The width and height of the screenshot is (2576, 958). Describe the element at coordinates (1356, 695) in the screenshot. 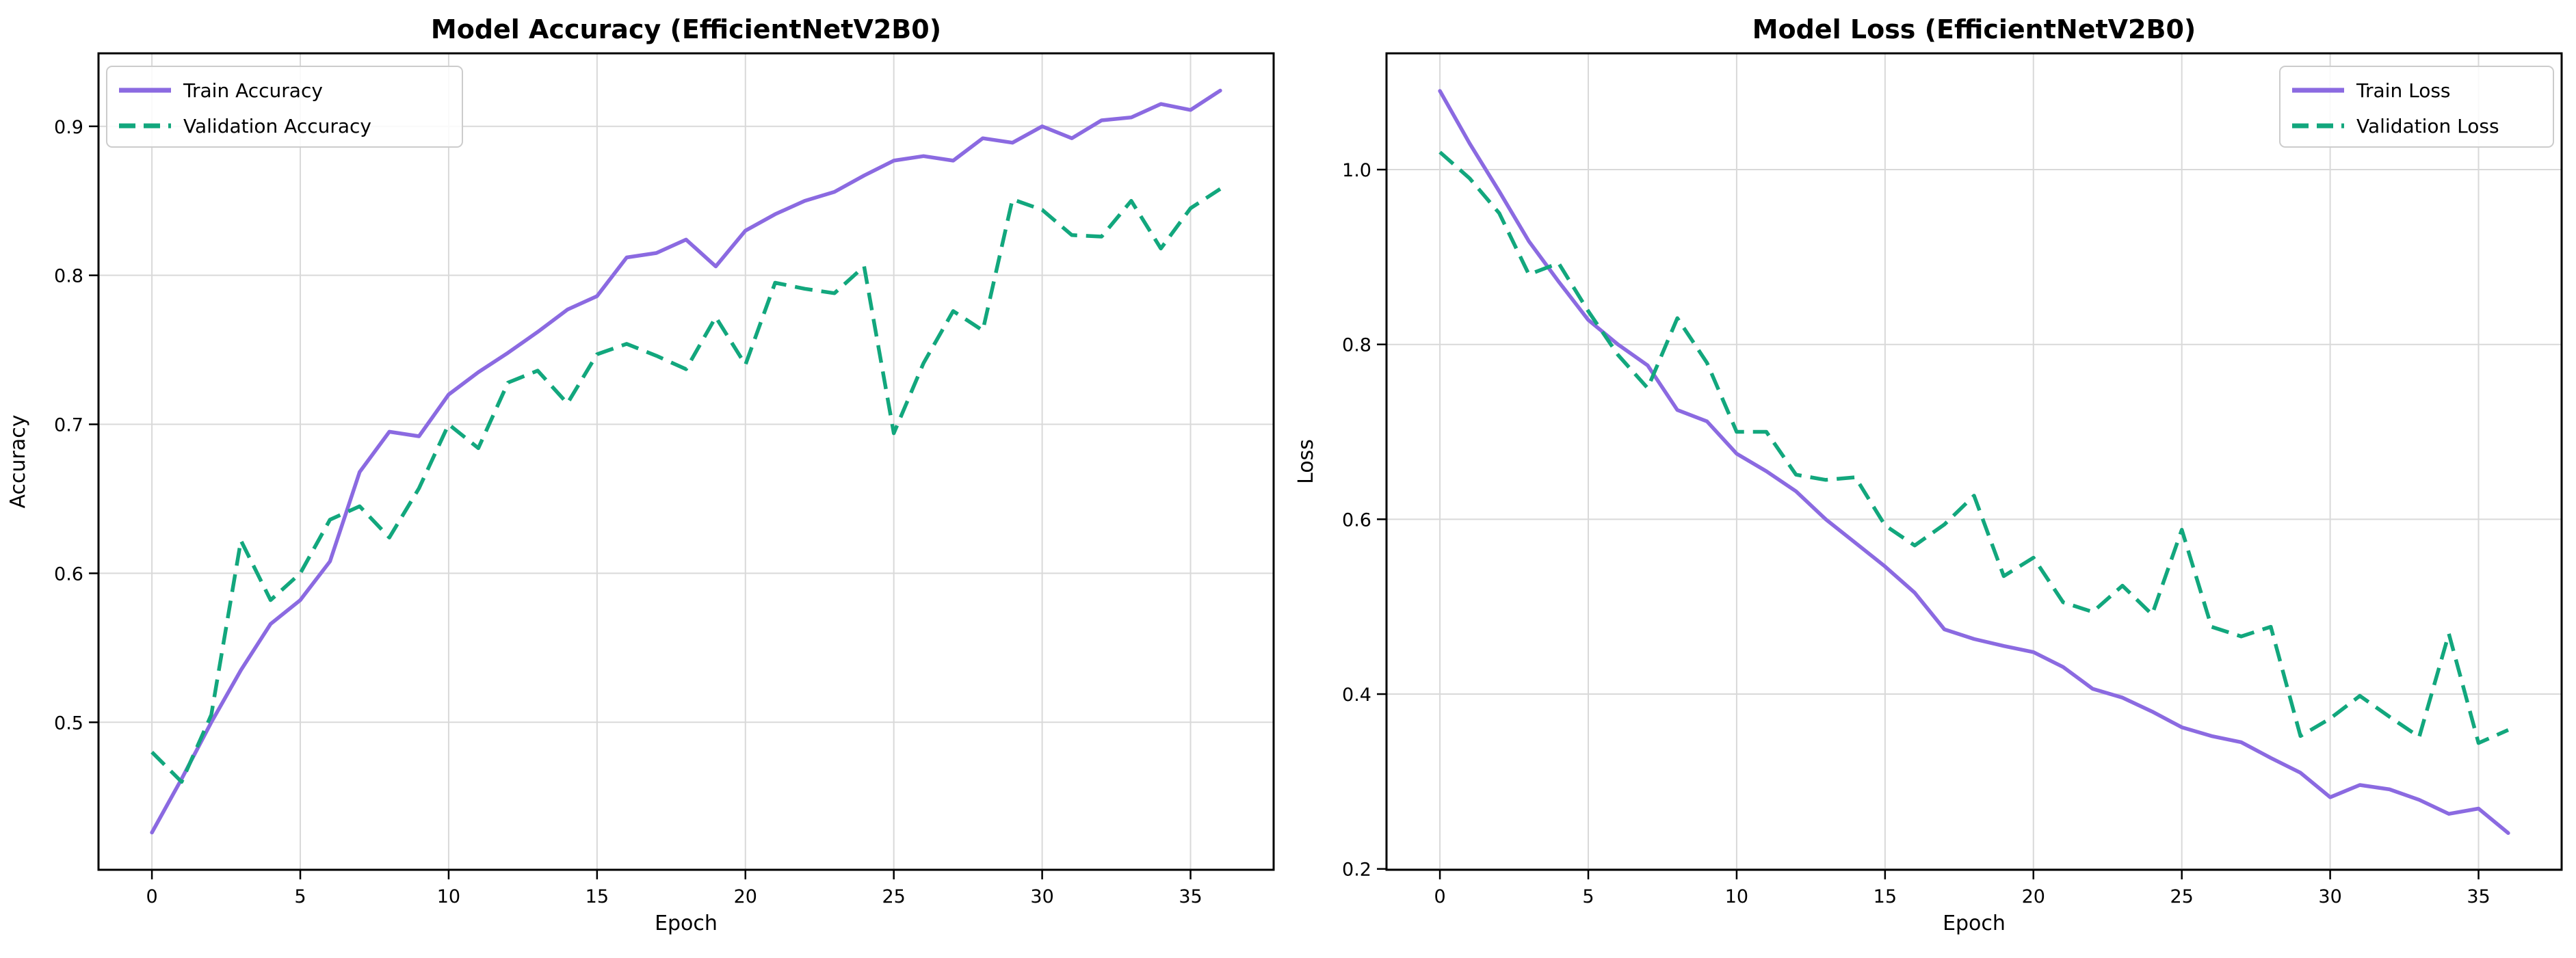

I see `y-tick-label: 0.4` at that location.